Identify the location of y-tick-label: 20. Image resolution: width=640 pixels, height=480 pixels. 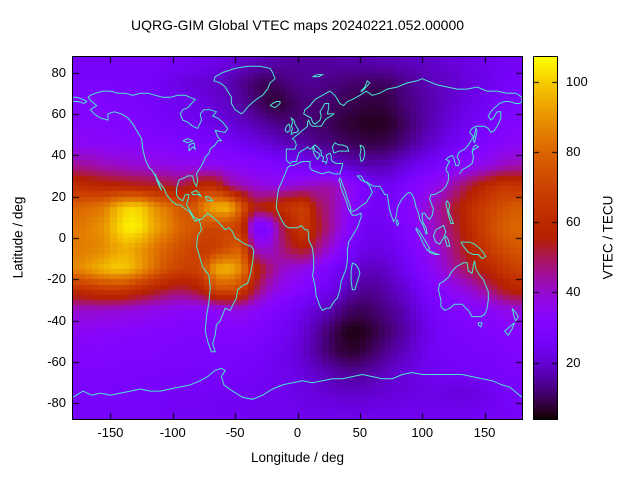
(58, 196).